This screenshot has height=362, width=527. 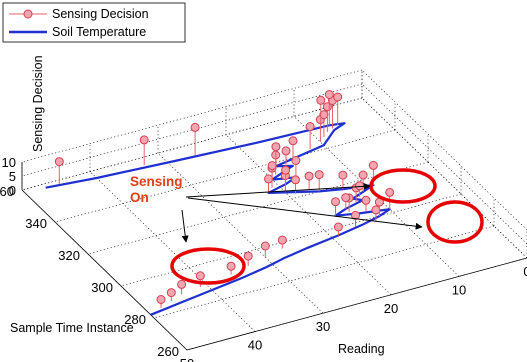 I want to click on annotation-line2: On, so click(x=139, y=197).